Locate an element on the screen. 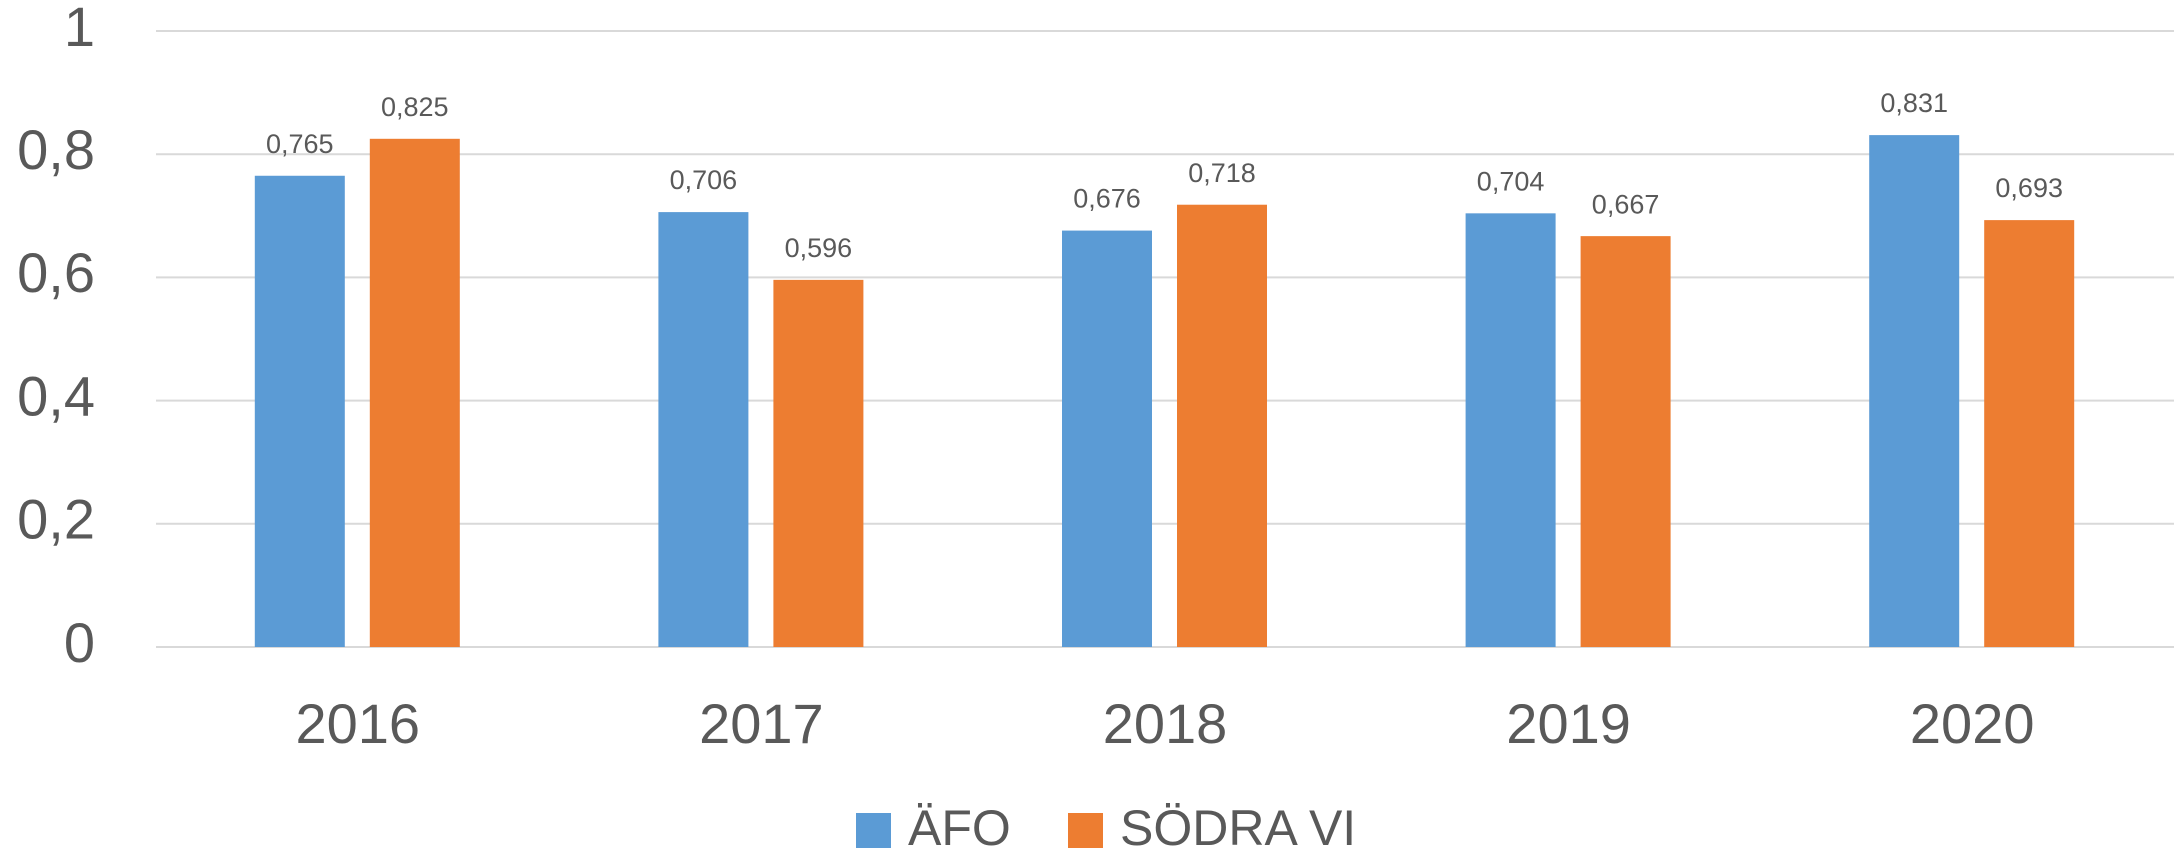 The height and width of the screenshot is (856, 2183). x-tick-label: 2017 is located at coordinates (761, 723).